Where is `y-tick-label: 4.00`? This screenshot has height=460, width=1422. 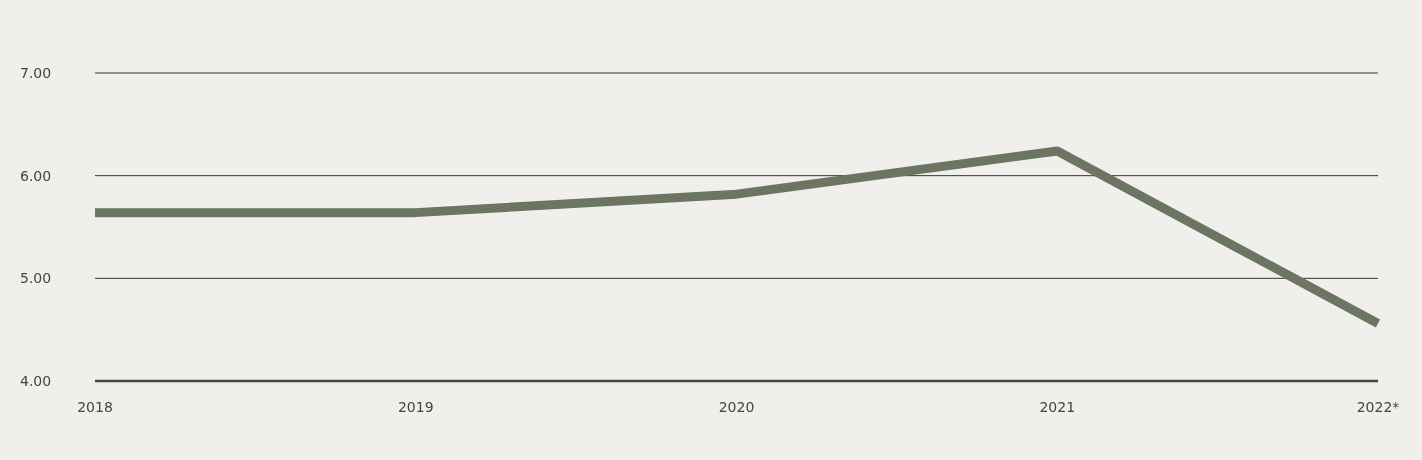
y-tick-label: 4.00 is located at coordinates (36, 381).